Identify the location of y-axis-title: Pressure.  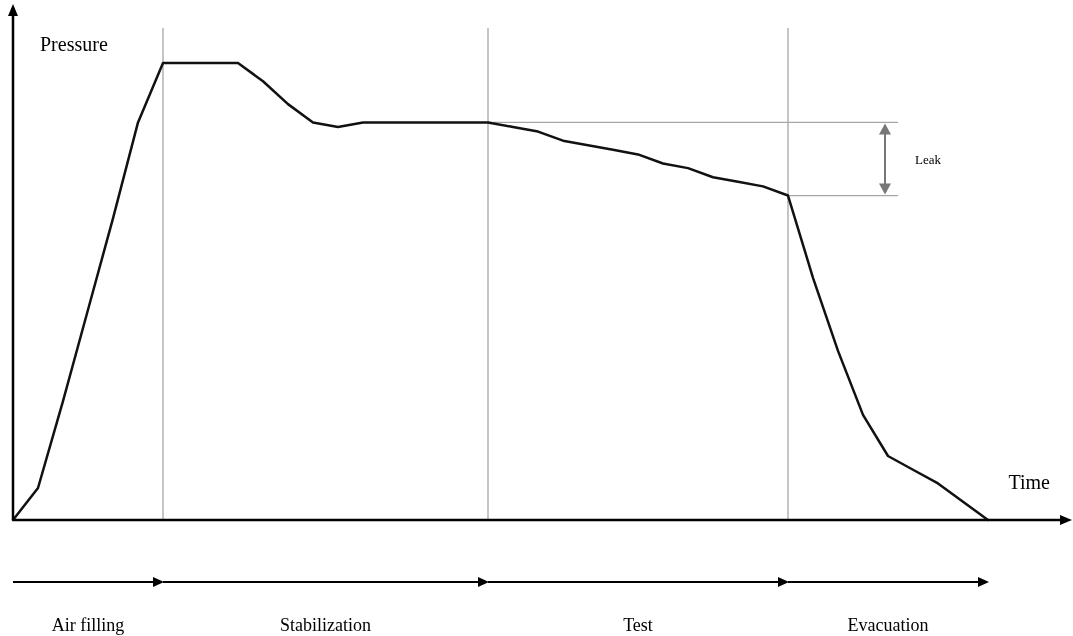
(74, 44).